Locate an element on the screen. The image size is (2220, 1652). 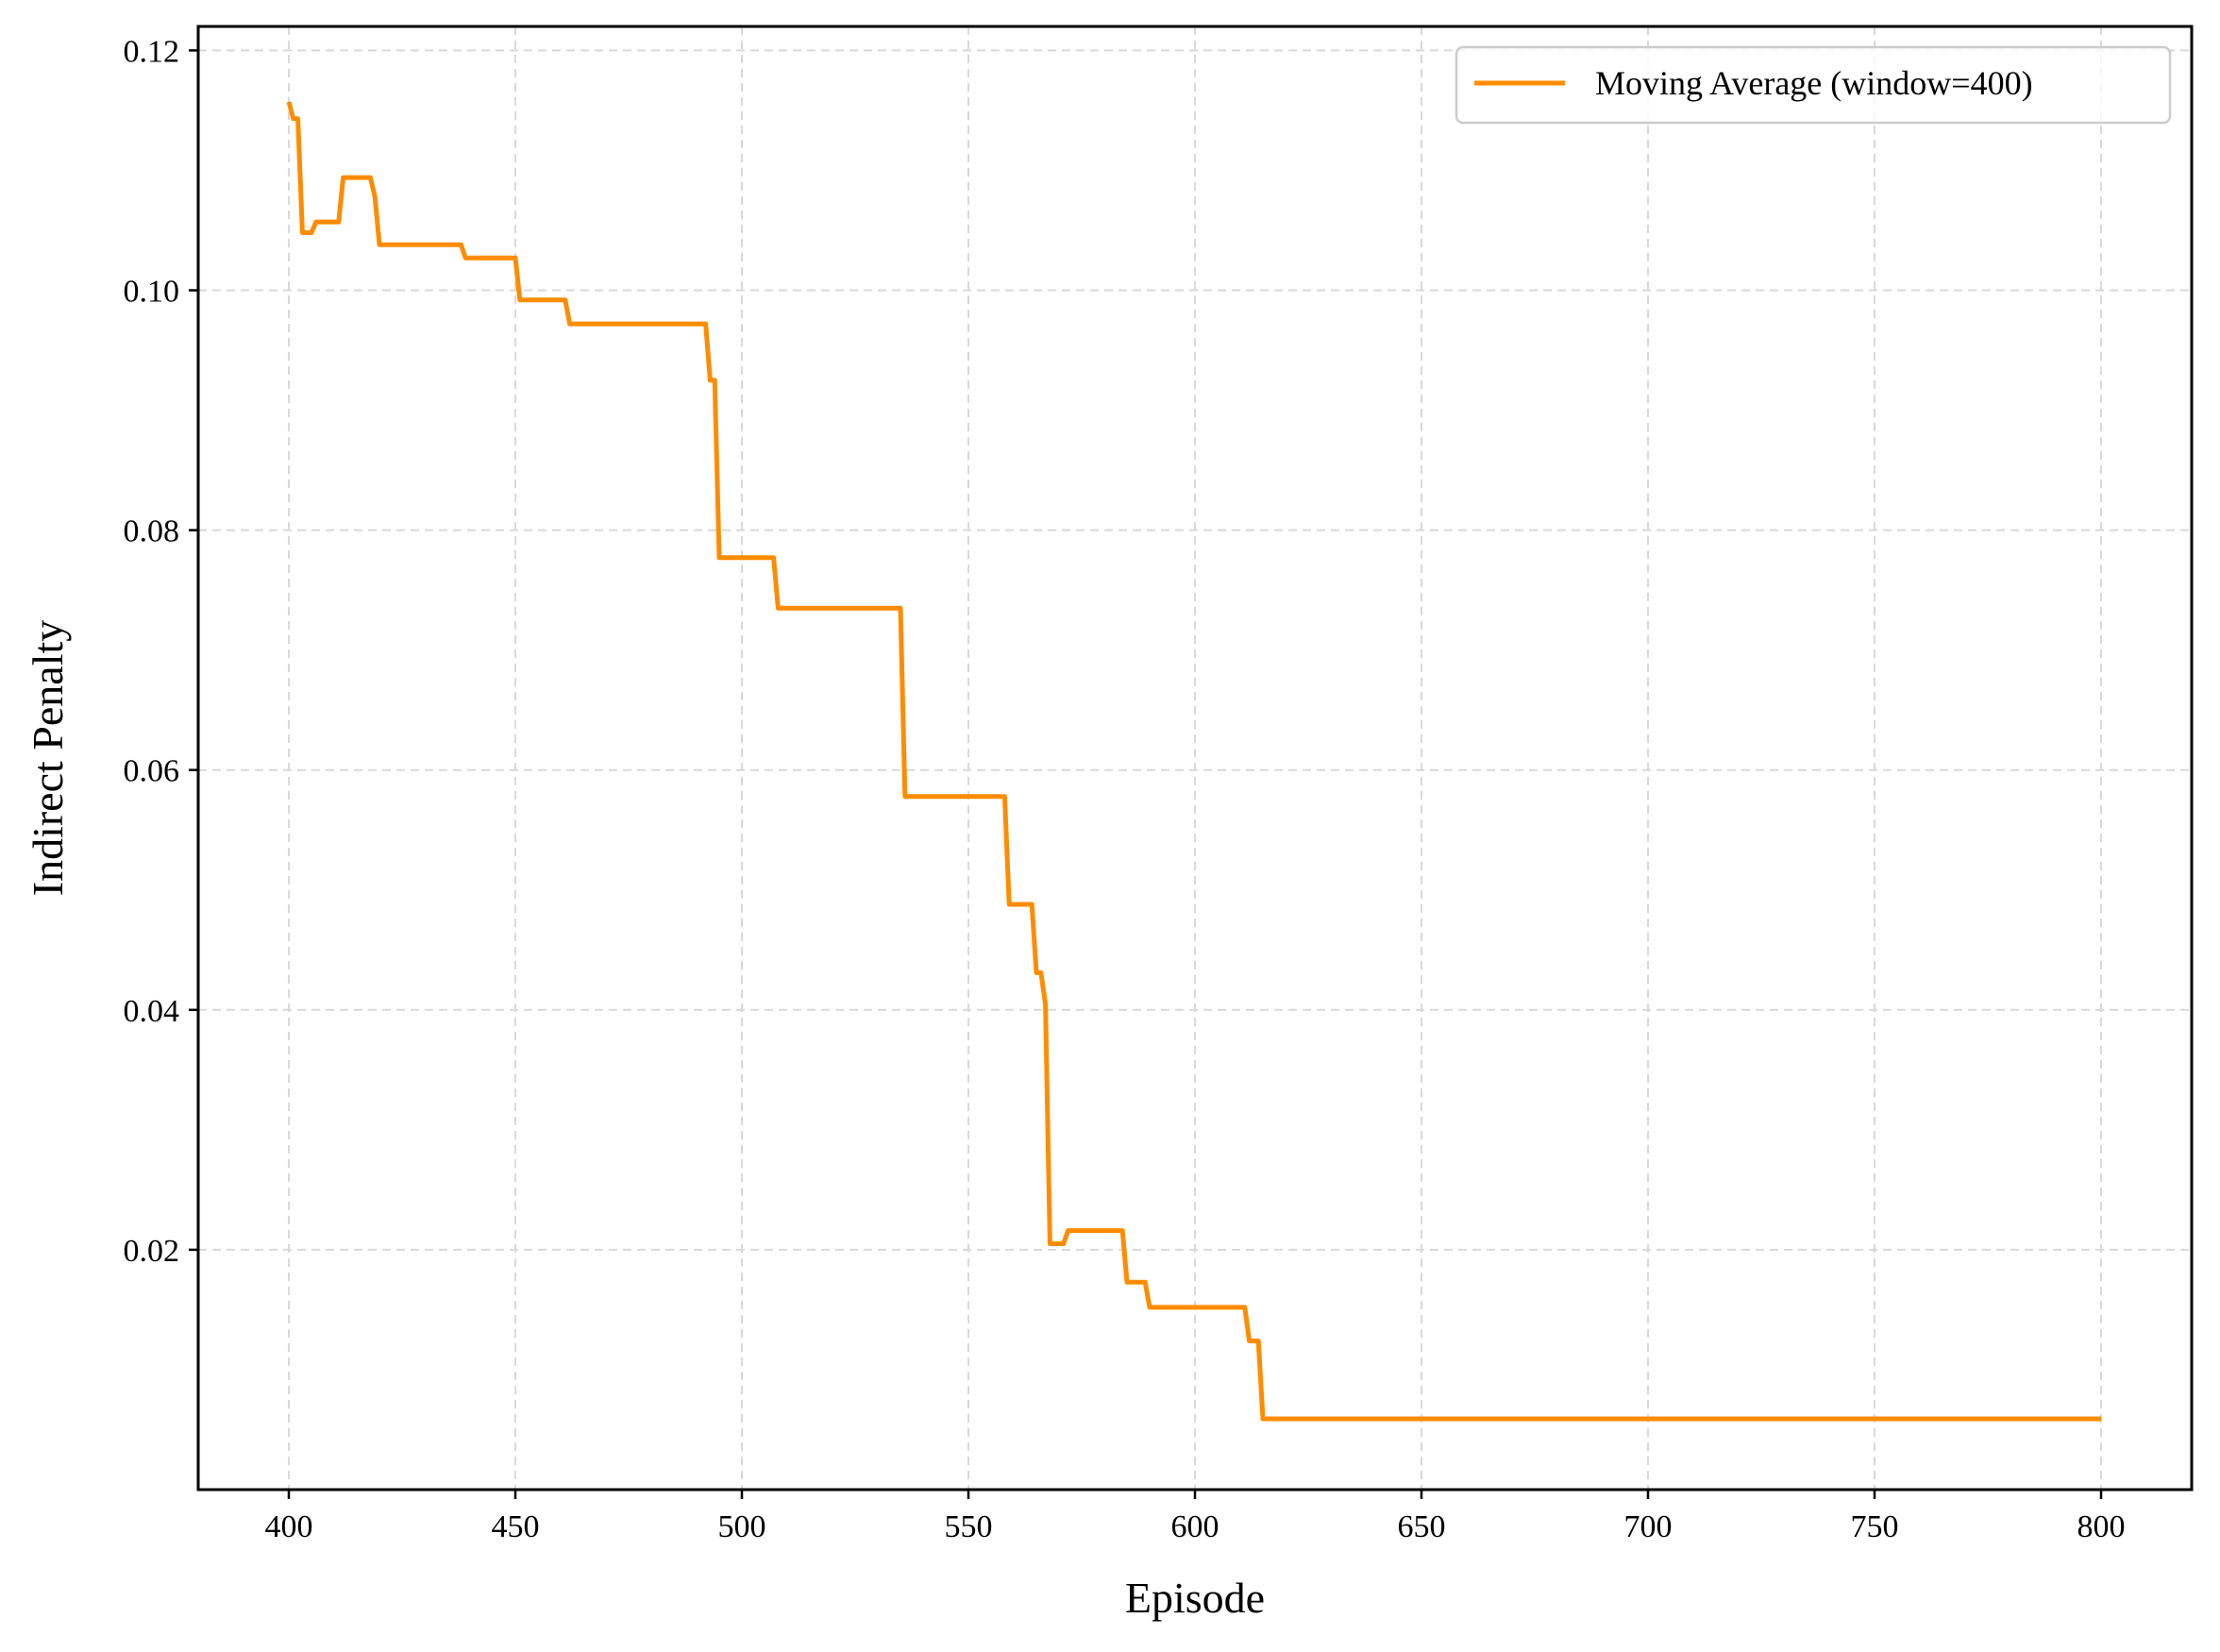
legend-label: Moving Average (window=400) is located at coordinates (1814, 83).